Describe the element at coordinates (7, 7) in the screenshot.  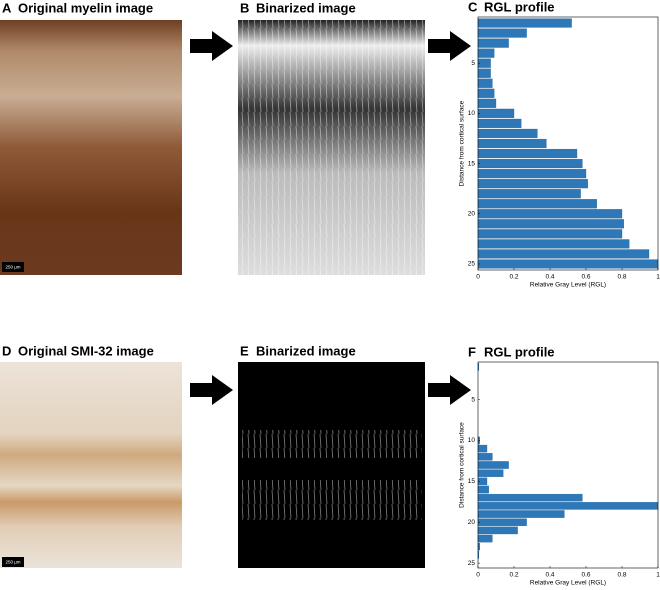
I see `panel-letter: A` at that location.